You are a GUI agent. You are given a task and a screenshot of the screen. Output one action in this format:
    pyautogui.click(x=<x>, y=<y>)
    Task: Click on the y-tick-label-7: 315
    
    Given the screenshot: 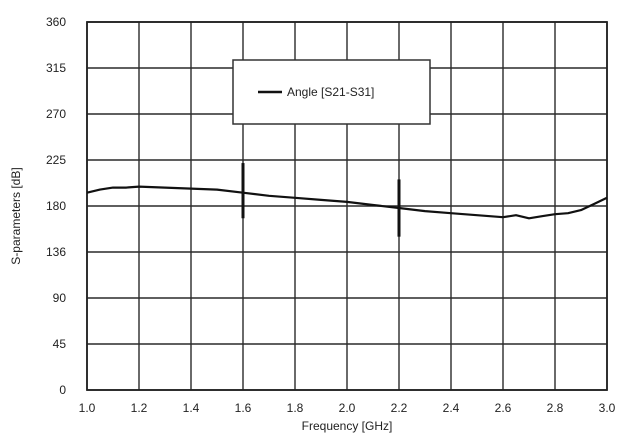 What is the action you would take?
    pyautogui.click(x=56, y=68)
    